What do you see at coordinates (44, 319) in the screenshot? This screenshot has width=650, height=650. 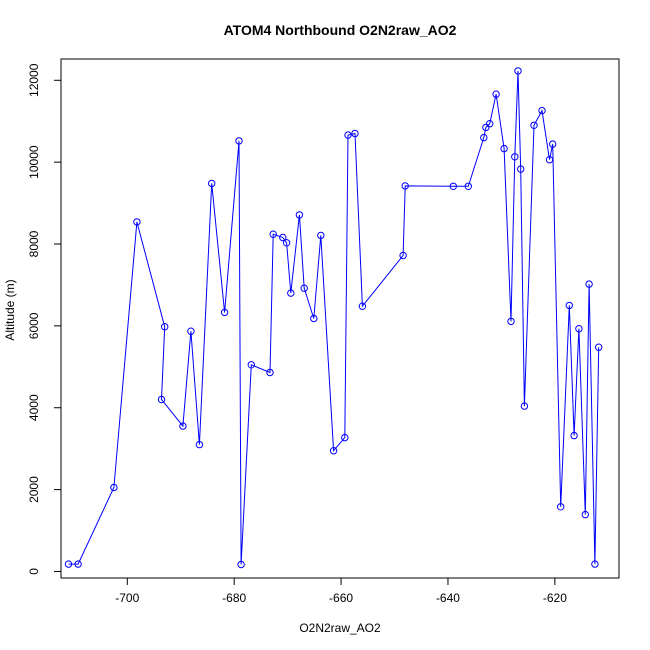 I see `y-axis: 0 2000 4000 6000 8000 10000 12000` at bounding box center [44, 319].